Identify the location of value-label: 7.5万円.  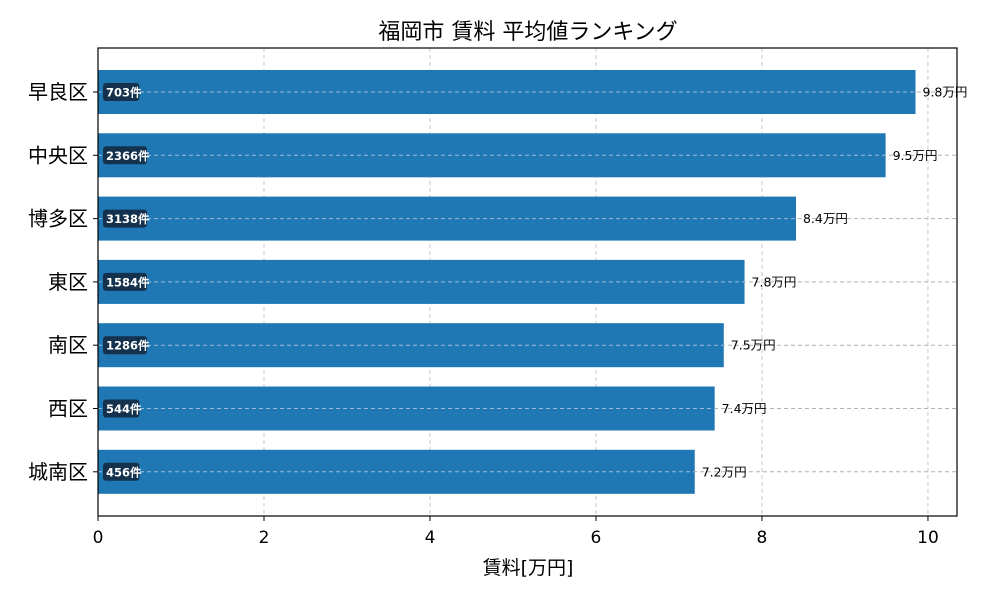
(753, 345).